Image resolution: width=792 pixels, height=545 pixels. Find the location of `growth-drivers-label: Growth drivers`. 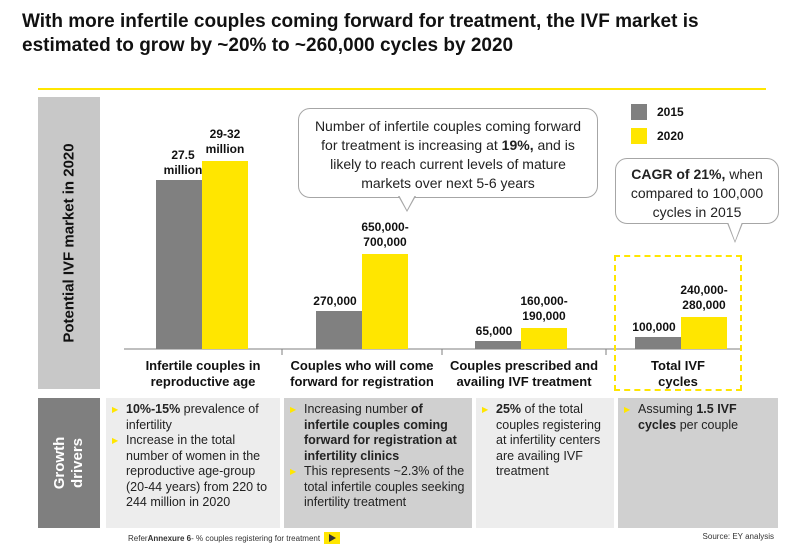

growth-drivers-label: Growth drivers is located at coordinates (69, 463).